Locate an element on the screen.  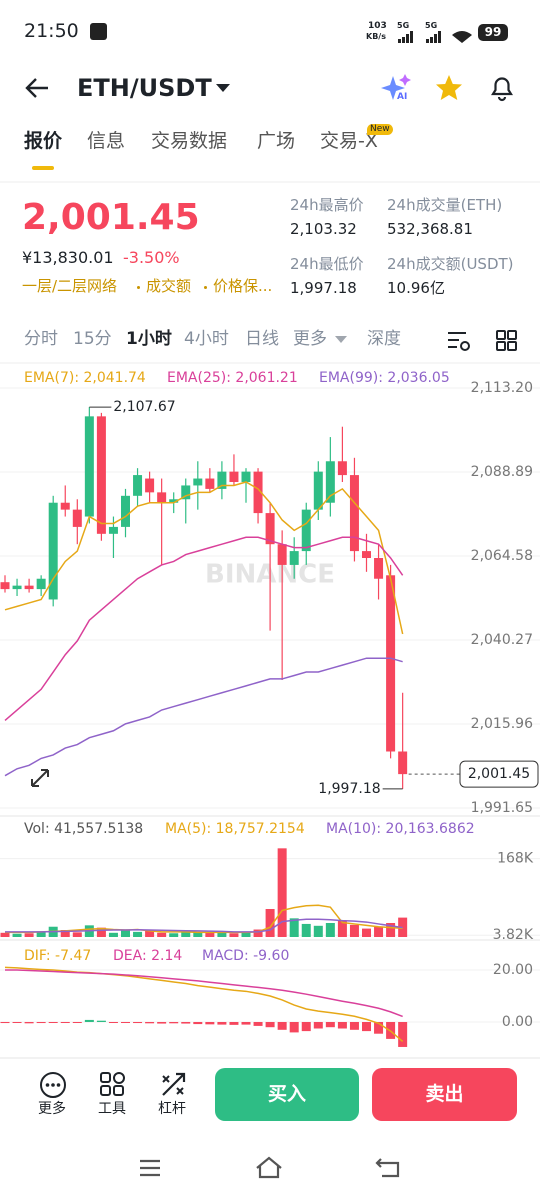
interval: 15分 is located at coordinates (92, 339).